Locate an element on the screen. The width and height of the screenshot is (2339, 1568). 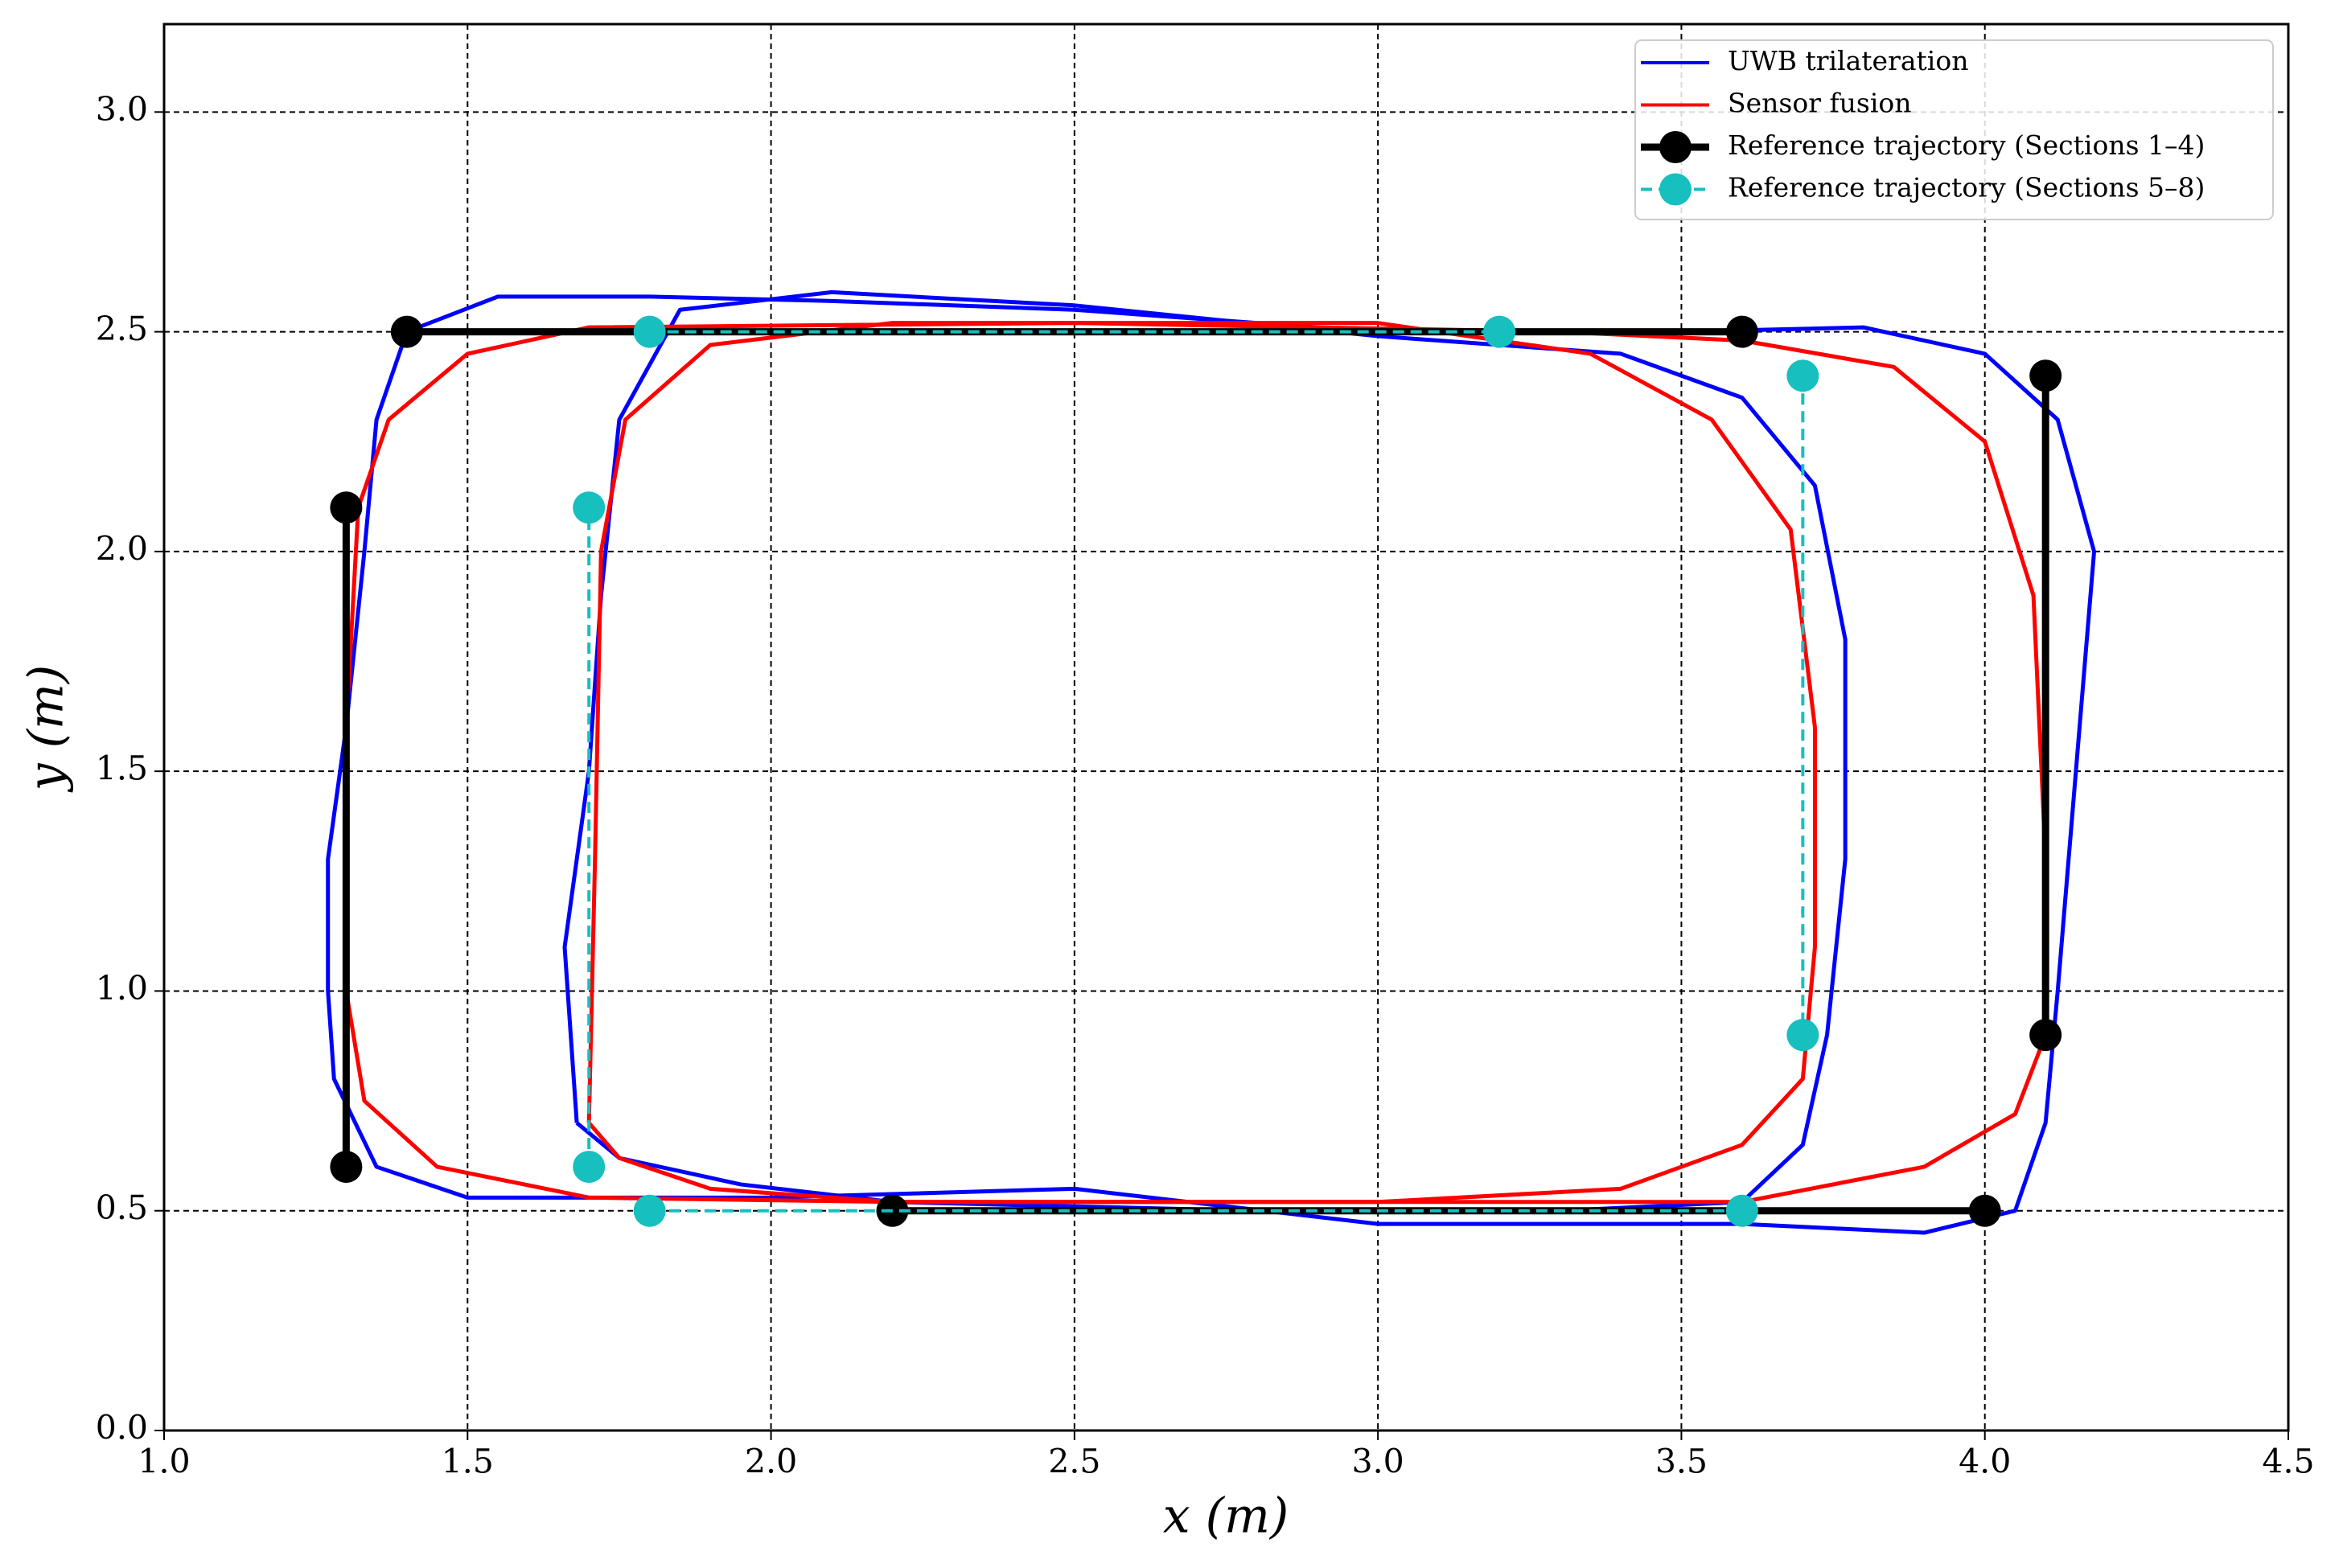
y-tick-label: 2.0 is located at coordinates (122, 548).